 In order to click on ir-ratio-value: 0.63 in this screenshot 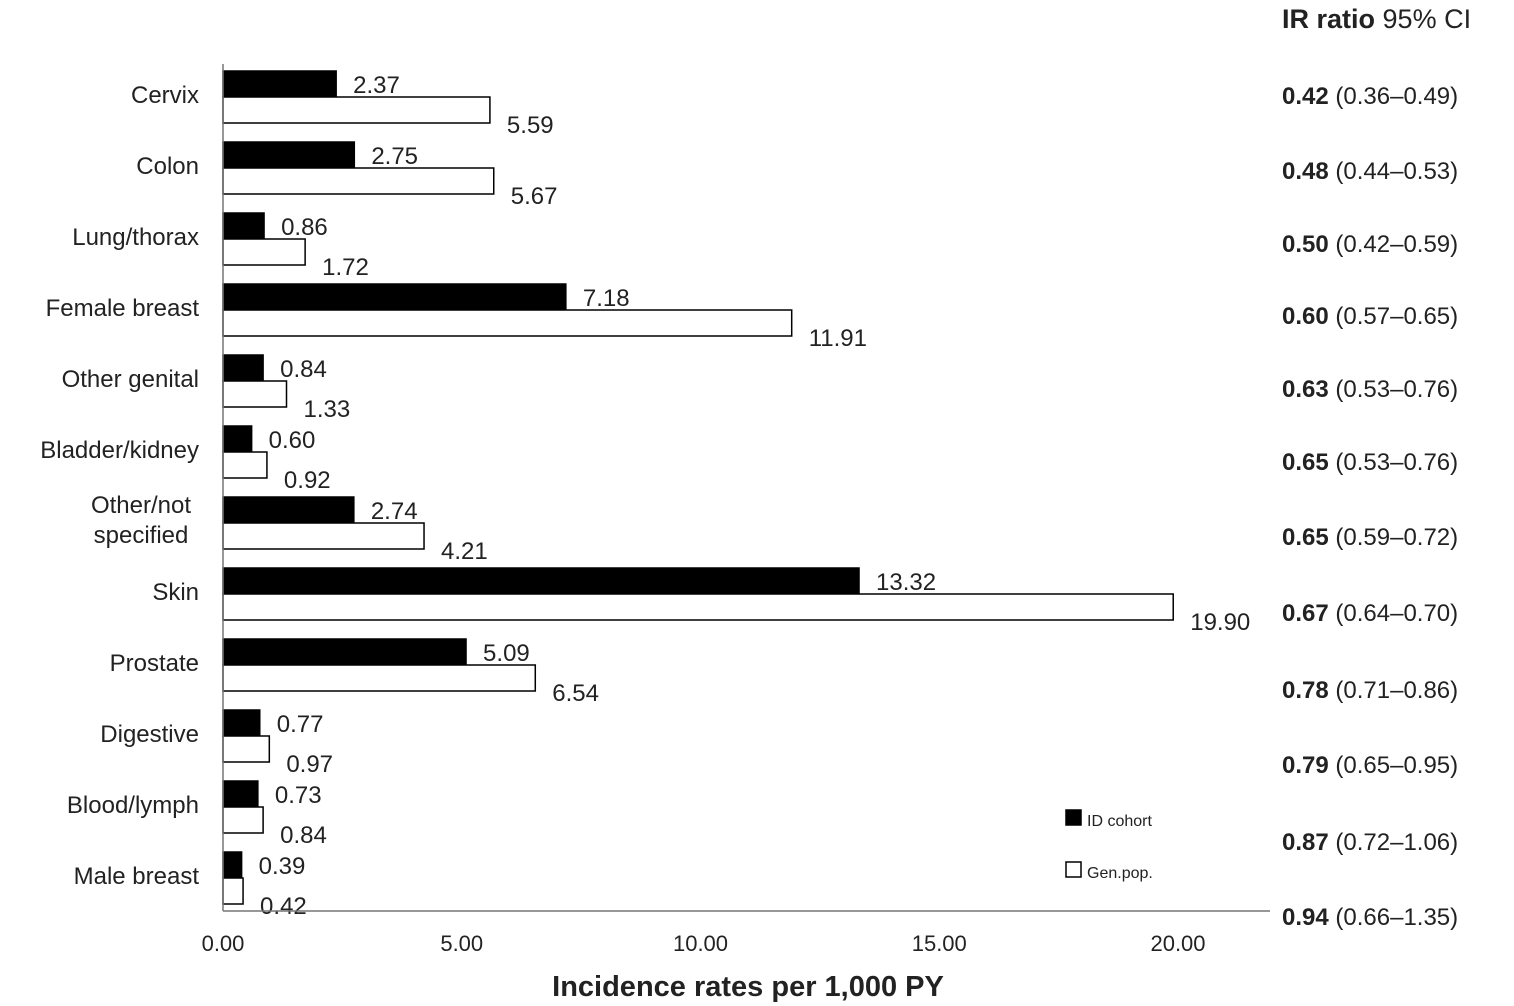, I will do `click(1305, 389)`.